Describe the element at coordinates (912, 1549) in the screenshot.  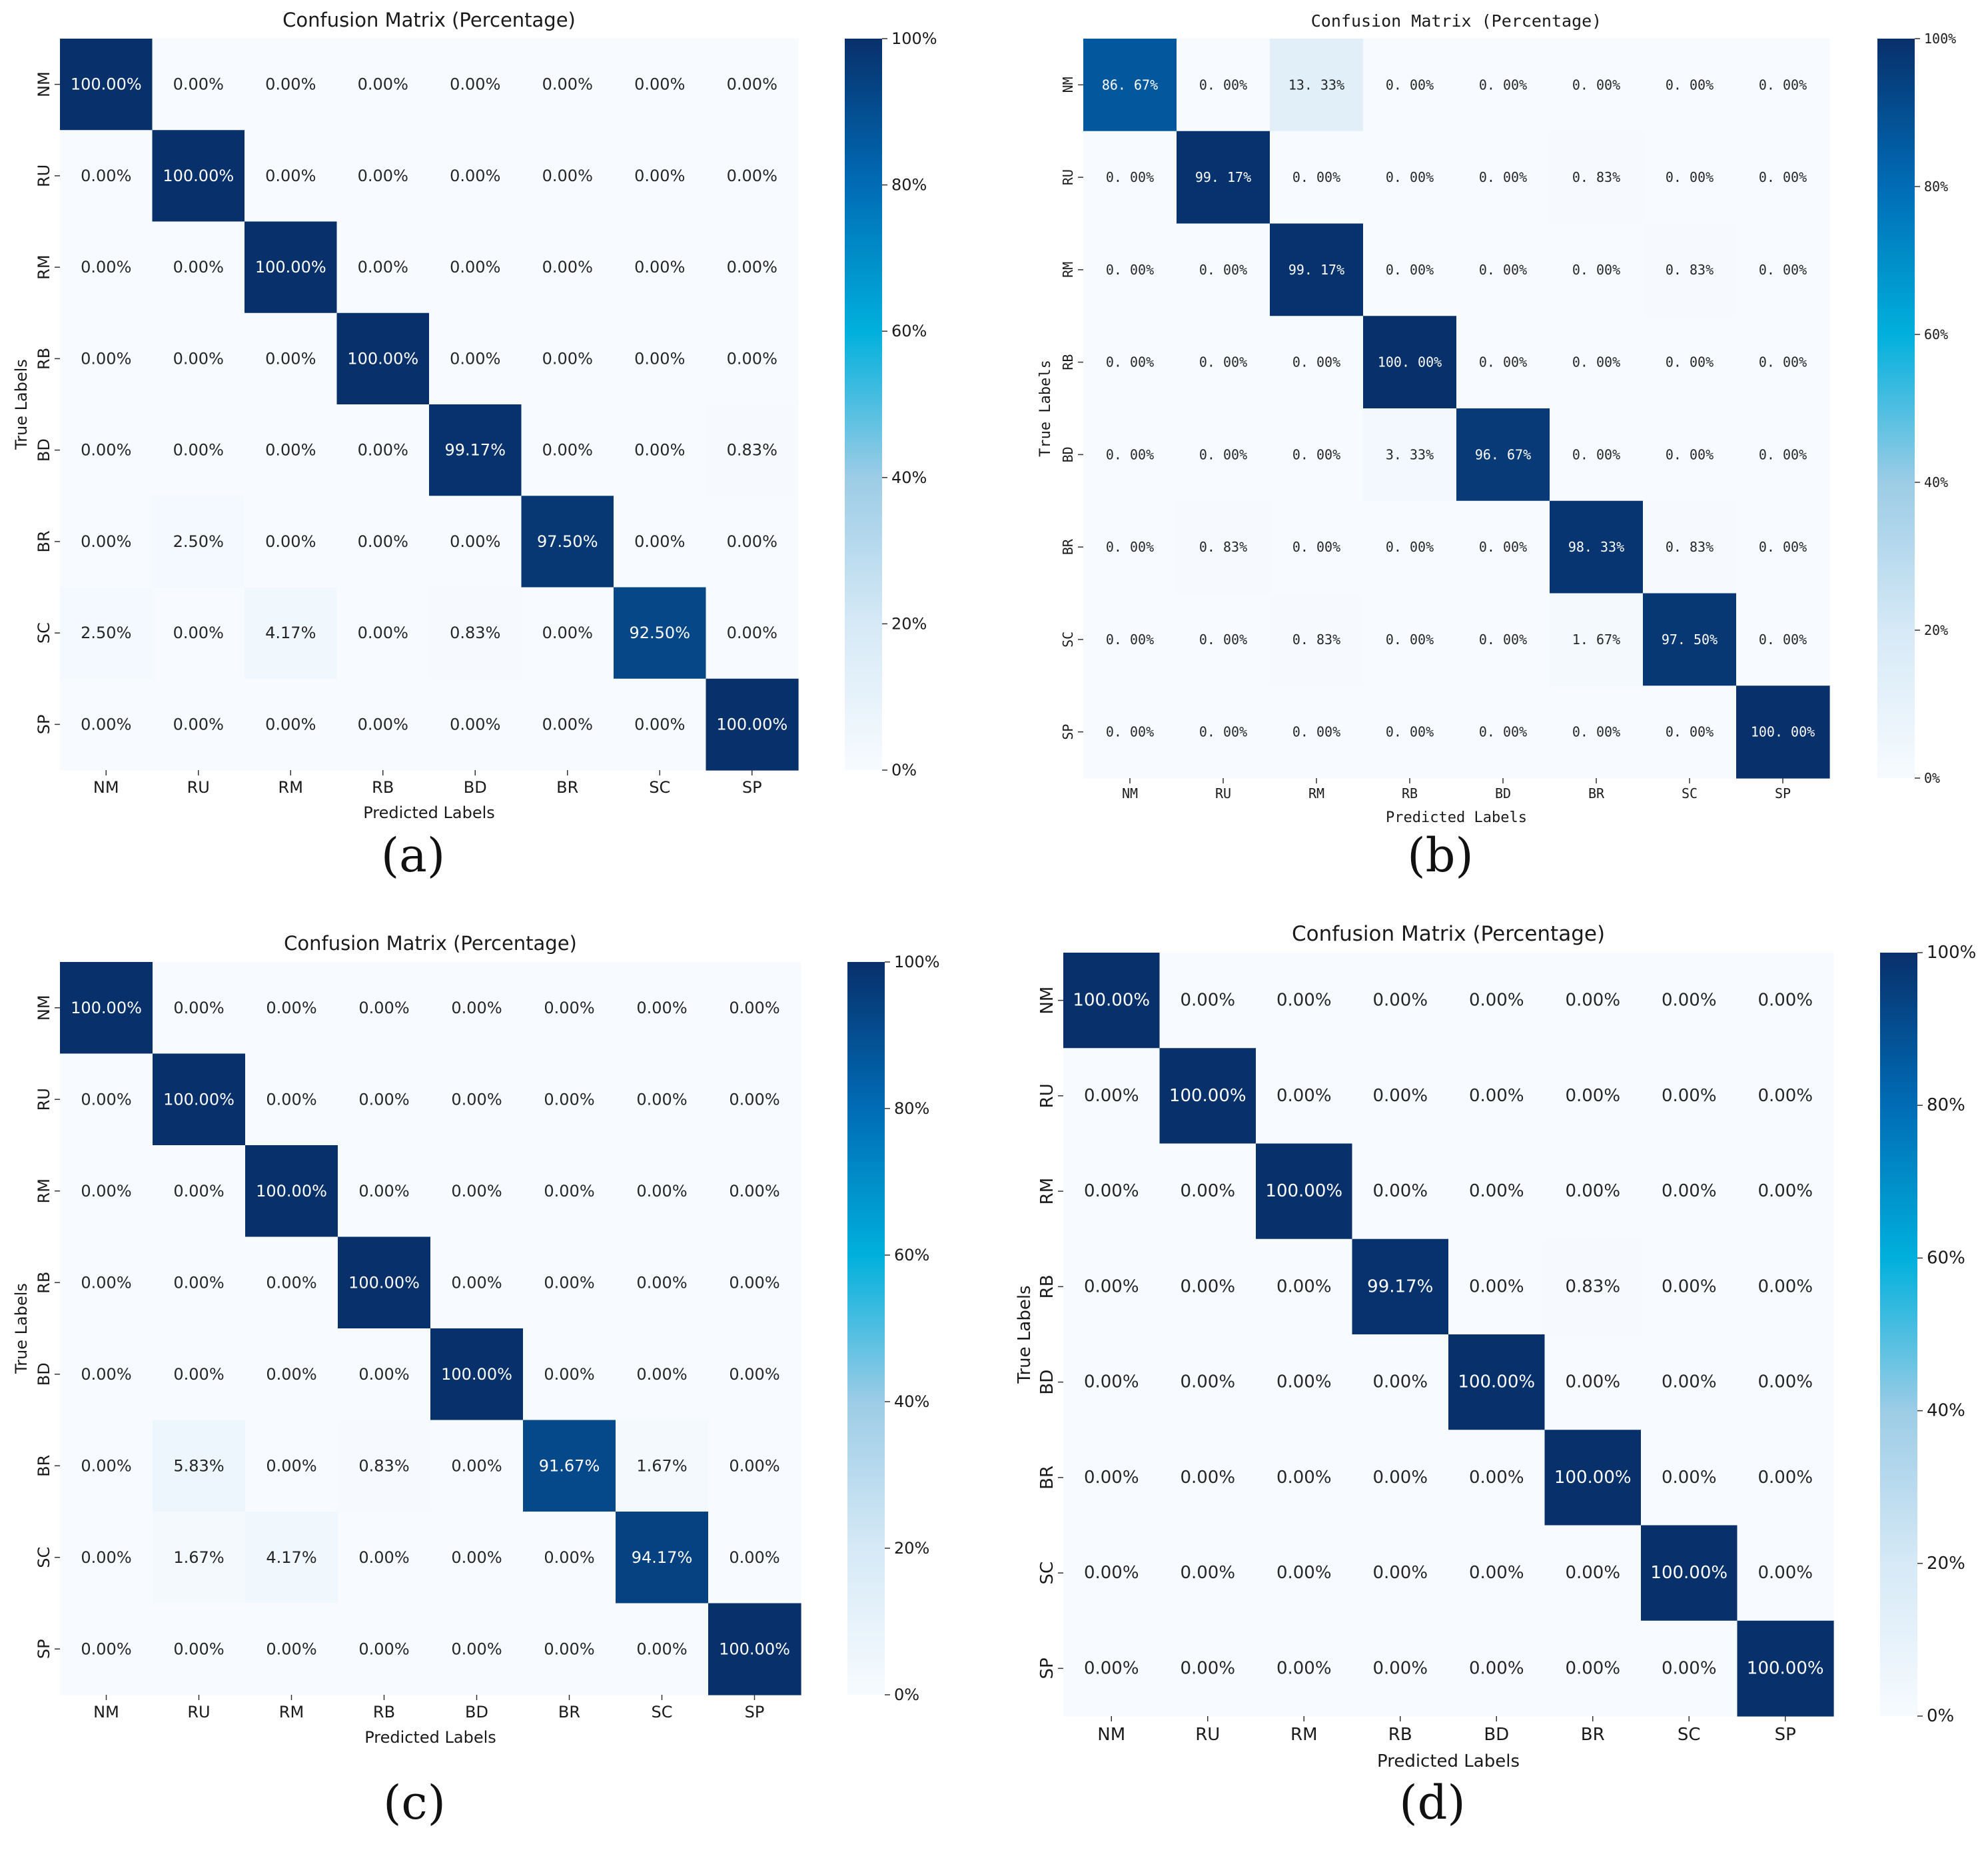
I see `colorbar-tick-label: 20%` at that location.